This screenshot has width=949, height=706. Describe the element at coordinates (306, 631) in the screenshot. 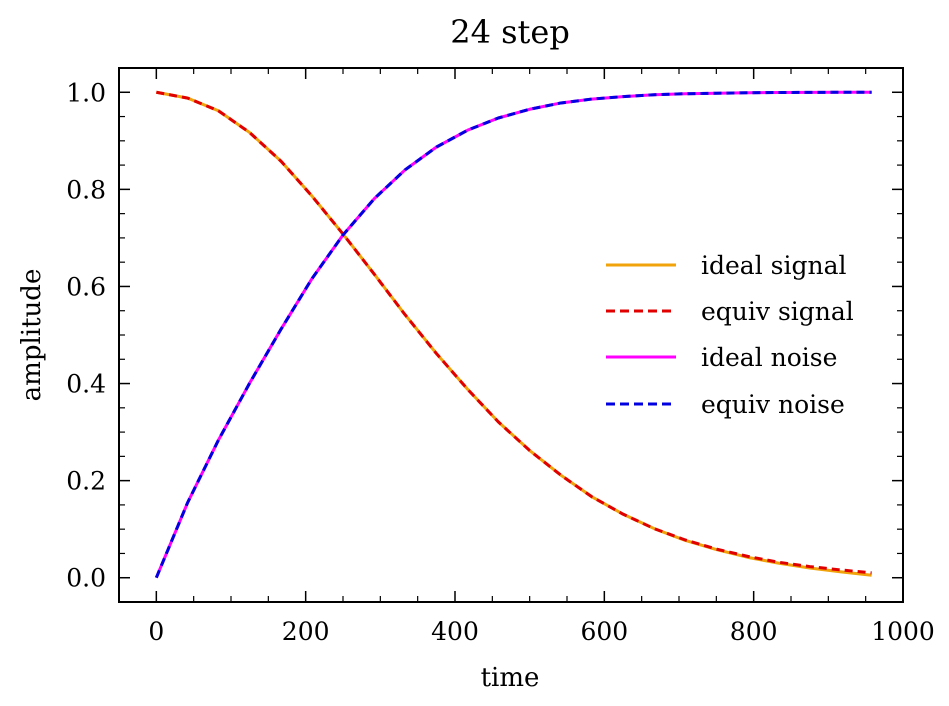

I see `x-tick-label: 200` at that location.